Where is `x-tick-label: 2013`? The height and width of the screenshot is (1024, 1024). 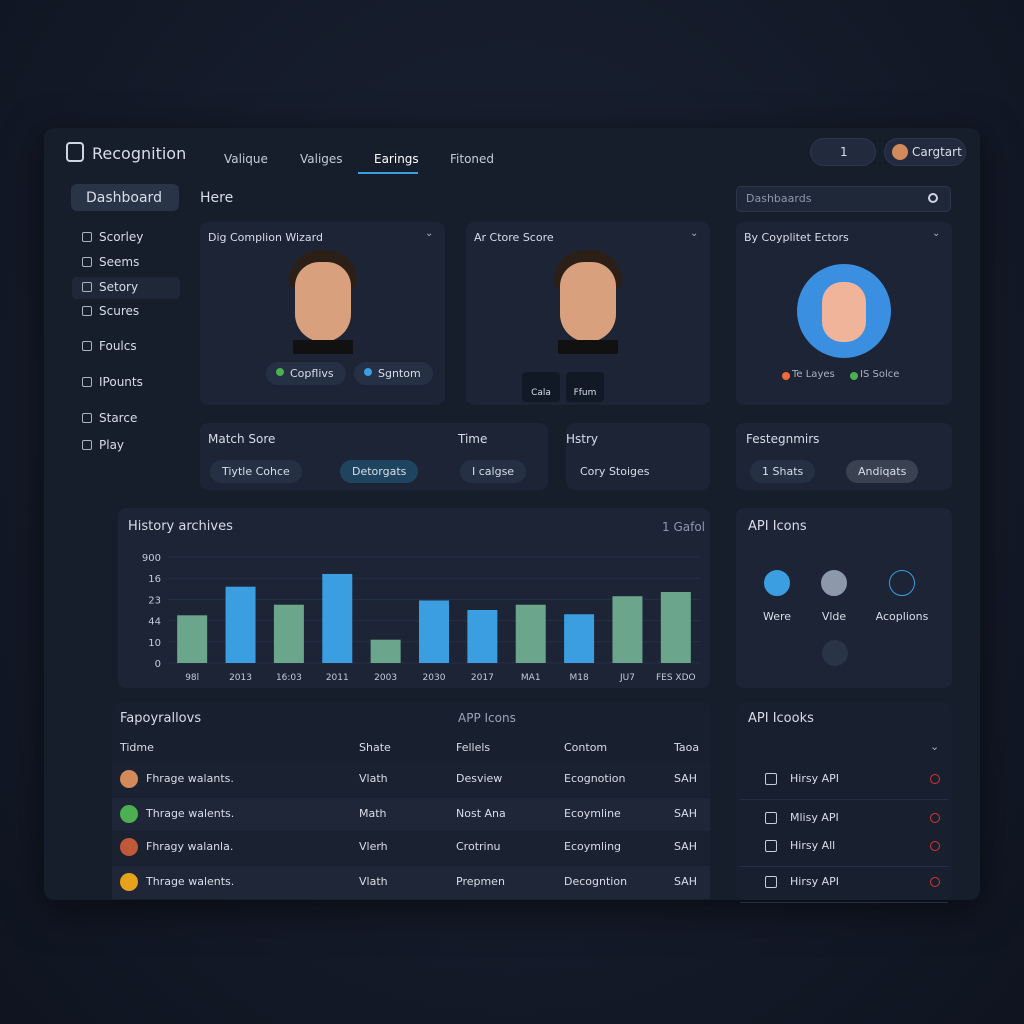
x-tick-label: 2013 is located at coordinates (240, 678).